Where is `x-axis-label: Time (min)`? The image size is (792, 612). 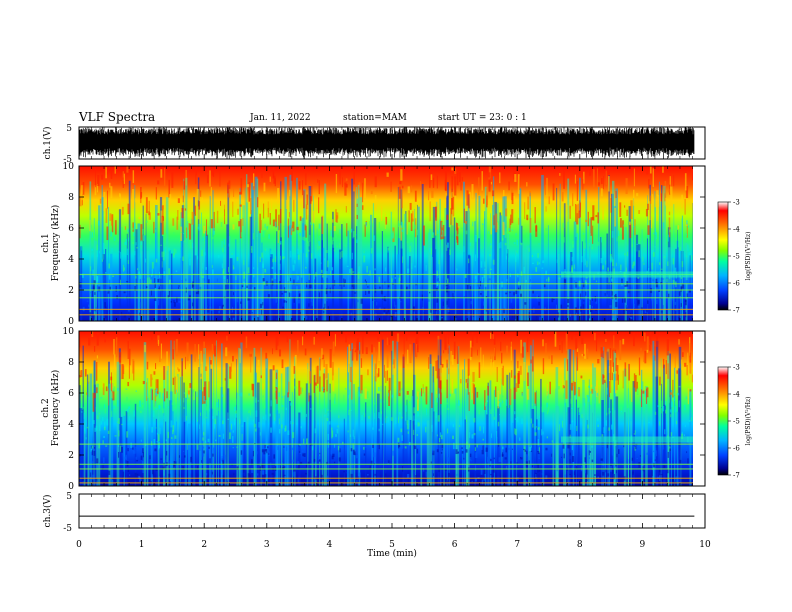 x-axis-label: Time (min) is located at coordinates (392, 553).